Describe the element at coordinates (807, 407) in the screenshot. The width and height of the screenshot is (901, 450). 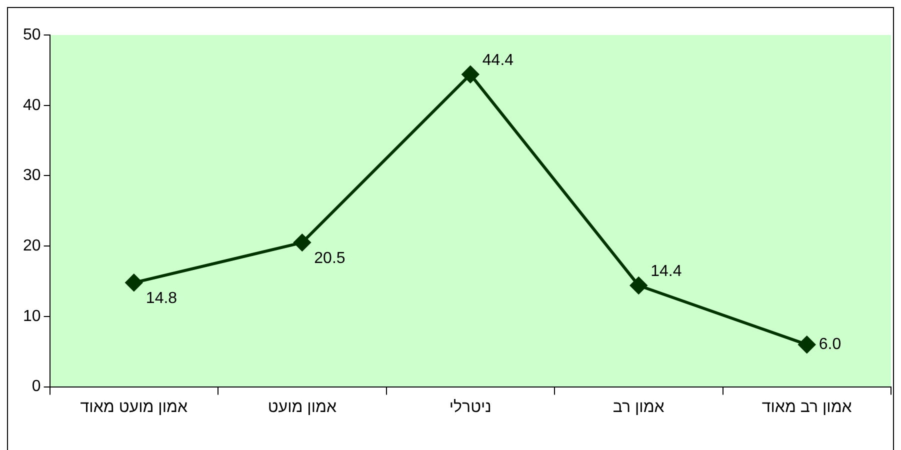
I see `x-tick-label: אמון רב מאוד` at that location.